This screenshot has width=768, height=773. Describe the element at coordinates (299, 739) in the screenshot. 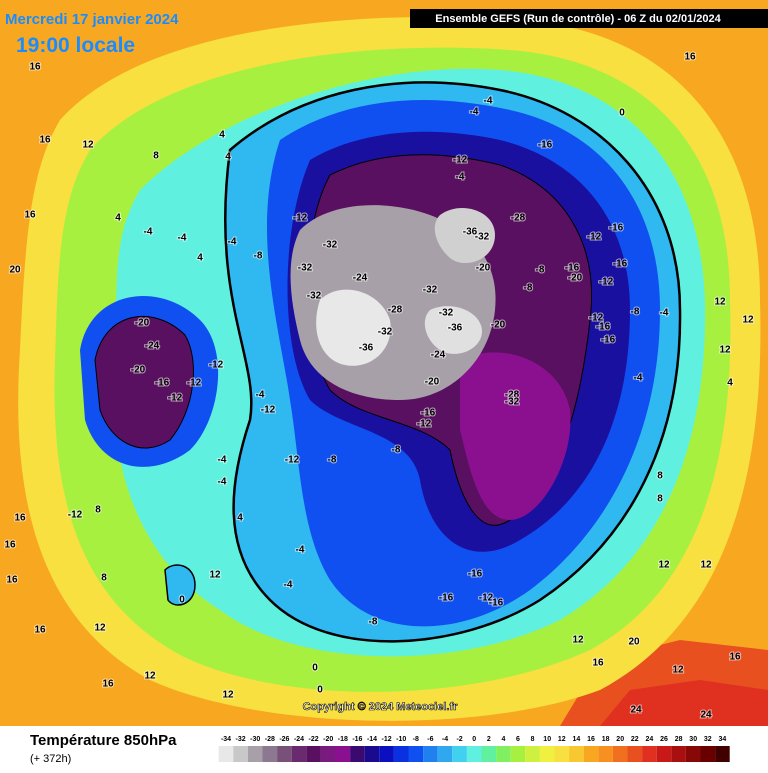

I see `scale-label: -24` at that location.